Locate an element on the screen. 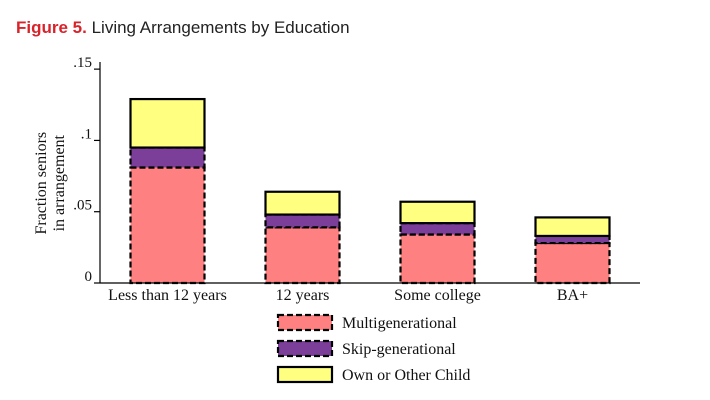 The image size is (710, 400). legend-label: Own or Other Child is located at coordinates (406, 375).